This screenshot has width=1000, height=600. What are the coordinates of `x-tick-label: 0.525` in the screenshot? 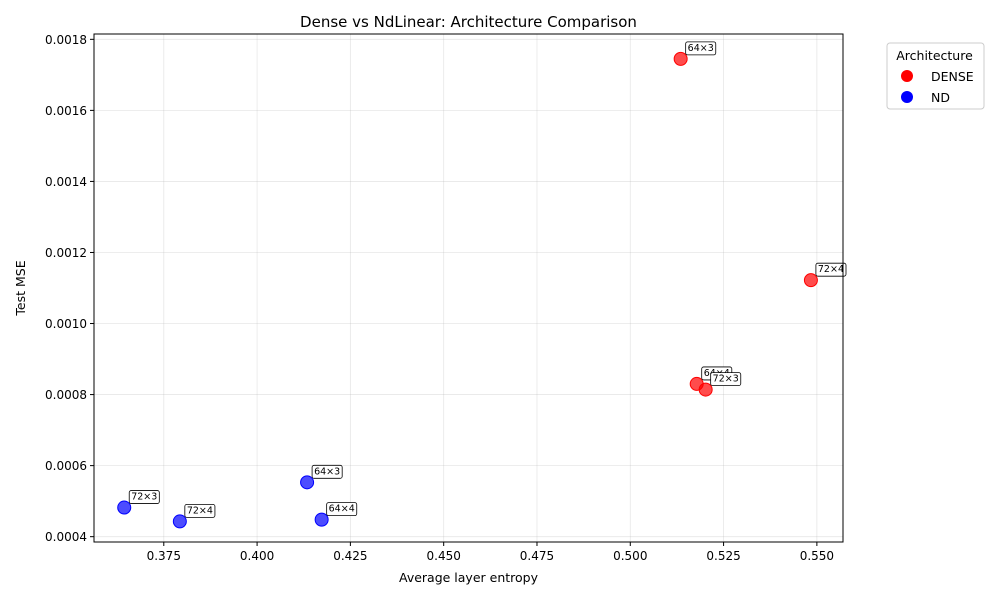 It's located at (723, 556).